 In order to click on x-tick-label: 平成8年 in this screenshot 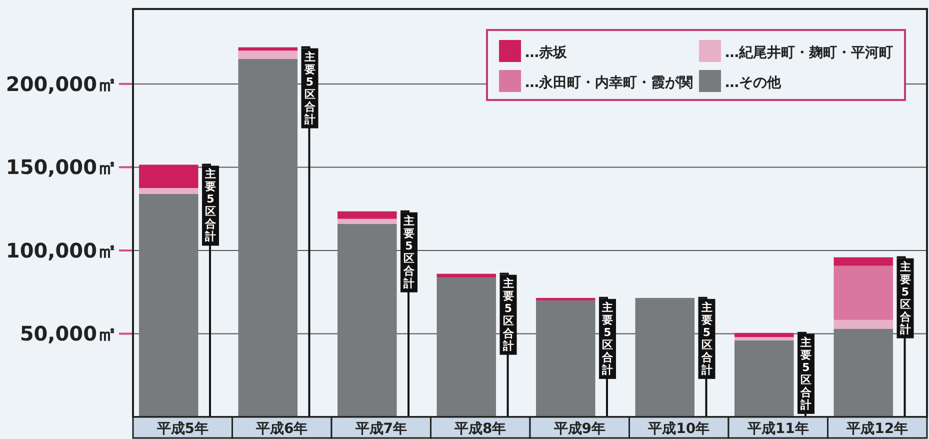, I will do `click(480, 429)`.